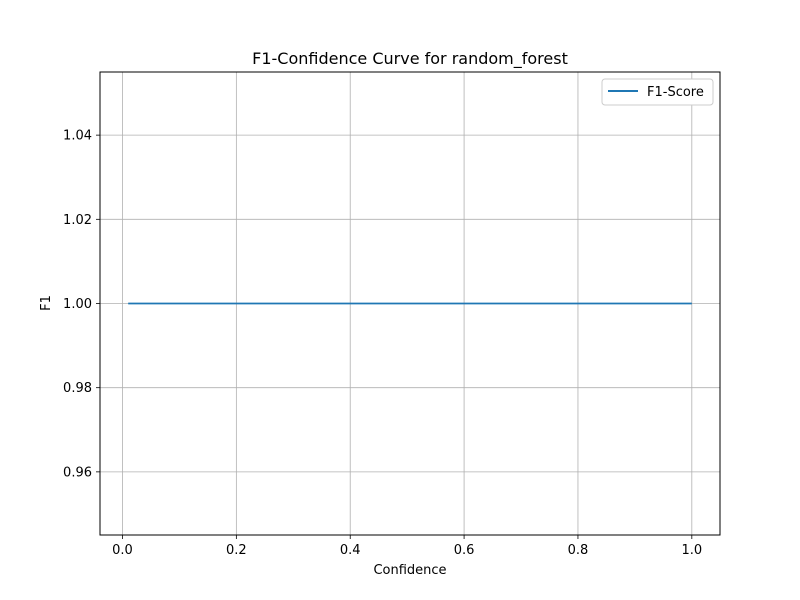  What do you see at coordinates (77, 388) in the screenshot?
I see `y-tick-label: 0.98` at bounding box center [77, 388].